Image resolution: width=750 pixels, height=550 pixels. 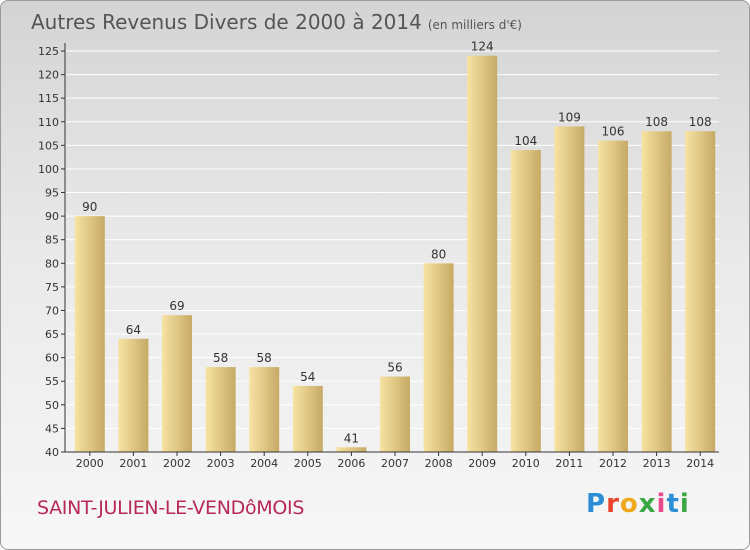 What do you see at coordinates (90, 463) in the screenshot?
I see `x-tick-label: 2000` at bounding box center [90, 463].